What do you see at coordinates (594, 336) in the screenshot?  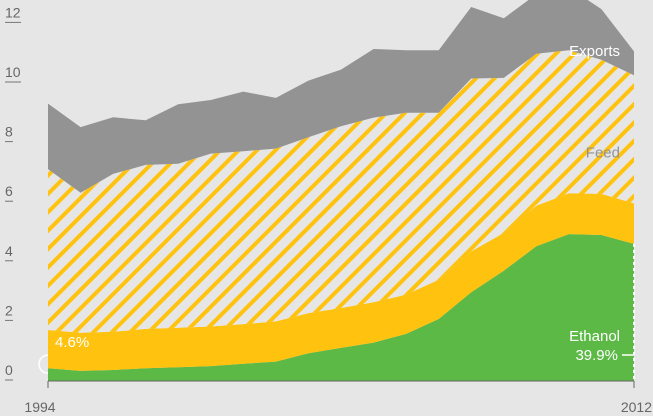 I see `series-label-ethanol: Ethanol` at bounding box center [594, 336].